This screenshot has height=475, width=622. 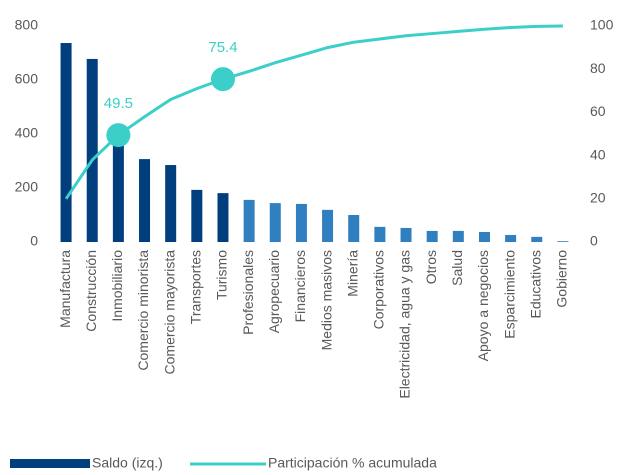 What do you see at coordinates (431, 267) in the screenshot?
I see `x-tick-label: Otros` at bounding box center [431, 267].